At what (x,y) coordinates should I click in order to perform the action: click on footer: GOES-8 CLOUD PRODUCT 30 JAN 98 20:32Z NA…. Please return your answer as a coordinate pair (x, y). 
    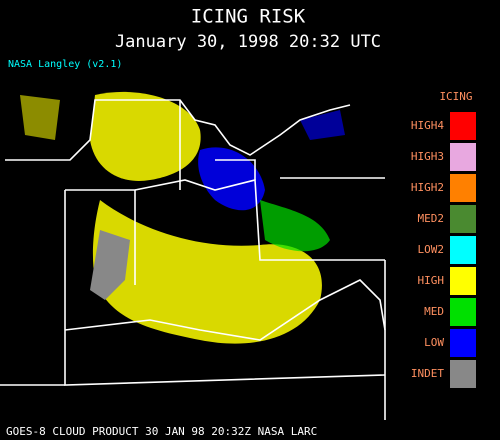
    Looking at the image, I should click on (161, 431).